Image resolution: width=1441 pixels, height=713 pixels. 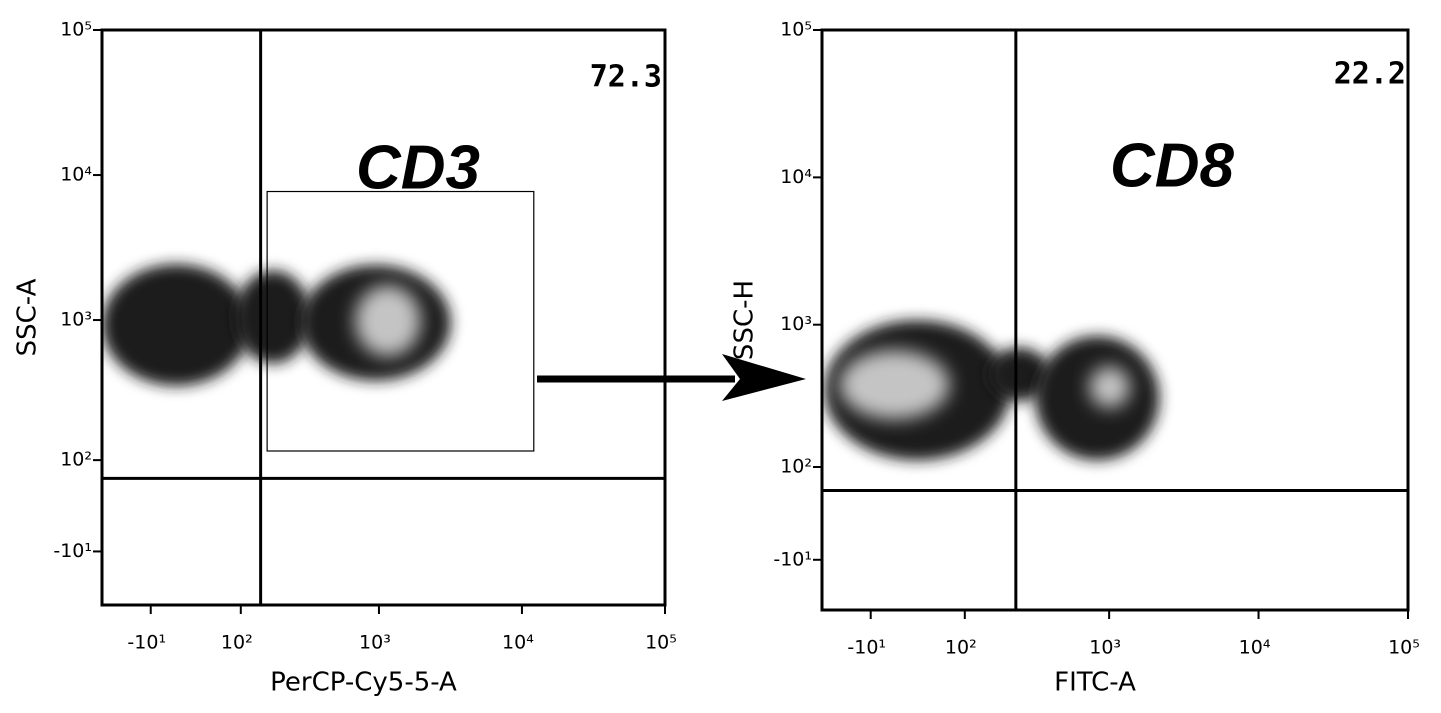 I want to click on gate-box, so click(x=400, y=321).